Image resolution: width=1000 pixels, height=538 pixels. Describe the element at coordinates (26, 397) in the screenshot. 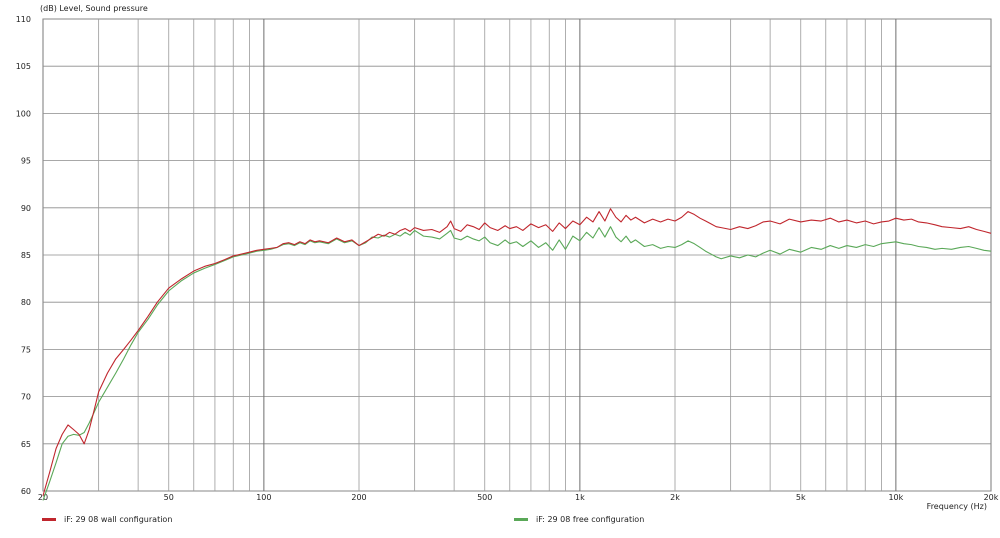

I see `y-tick-label: 70` at that location.